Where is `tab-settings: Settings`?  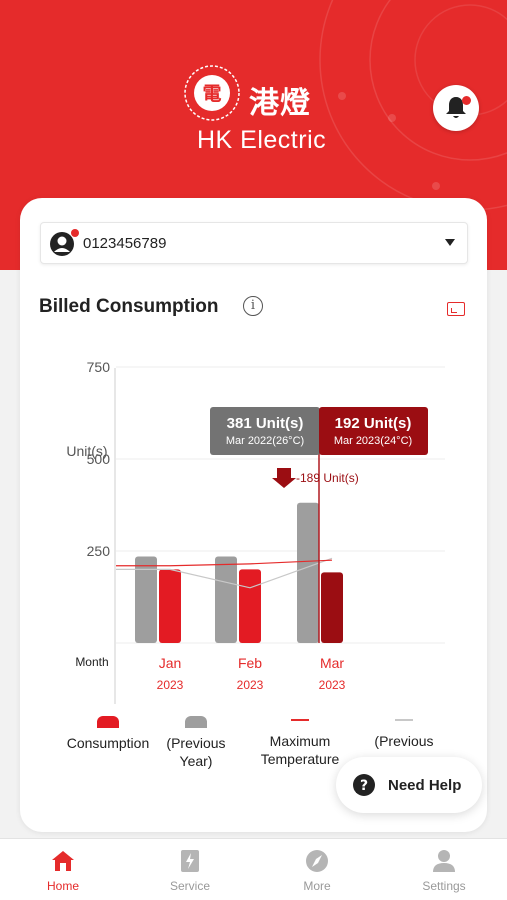
tab-settings: Settings is located at coordinates (444, 869).